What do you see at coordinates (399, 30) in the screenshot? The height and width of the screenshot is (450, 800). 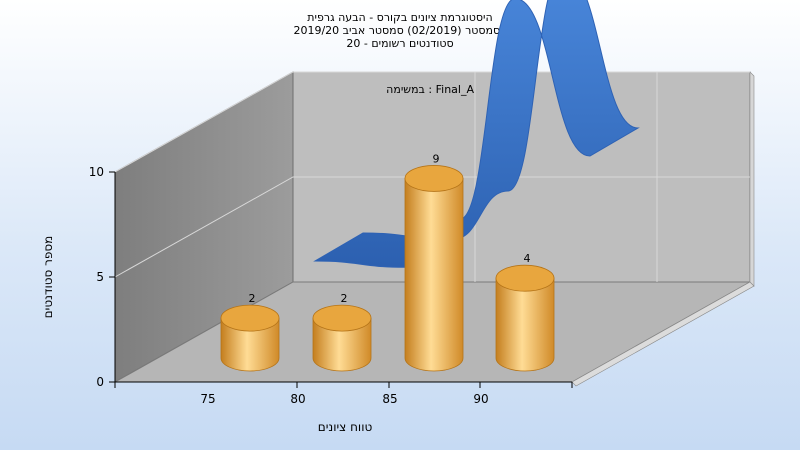 I see `chart-title-line-2: בסמסטר (02/2019) סמסטר אביב 2019/20` at bounding box center [399, 30].